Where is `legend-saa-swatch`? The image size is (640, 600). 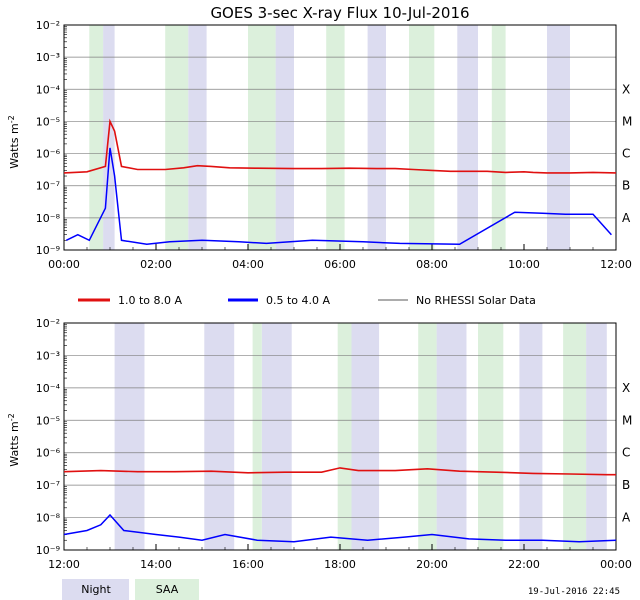 legend-saa-swatch is located at coordinates (167, 589).